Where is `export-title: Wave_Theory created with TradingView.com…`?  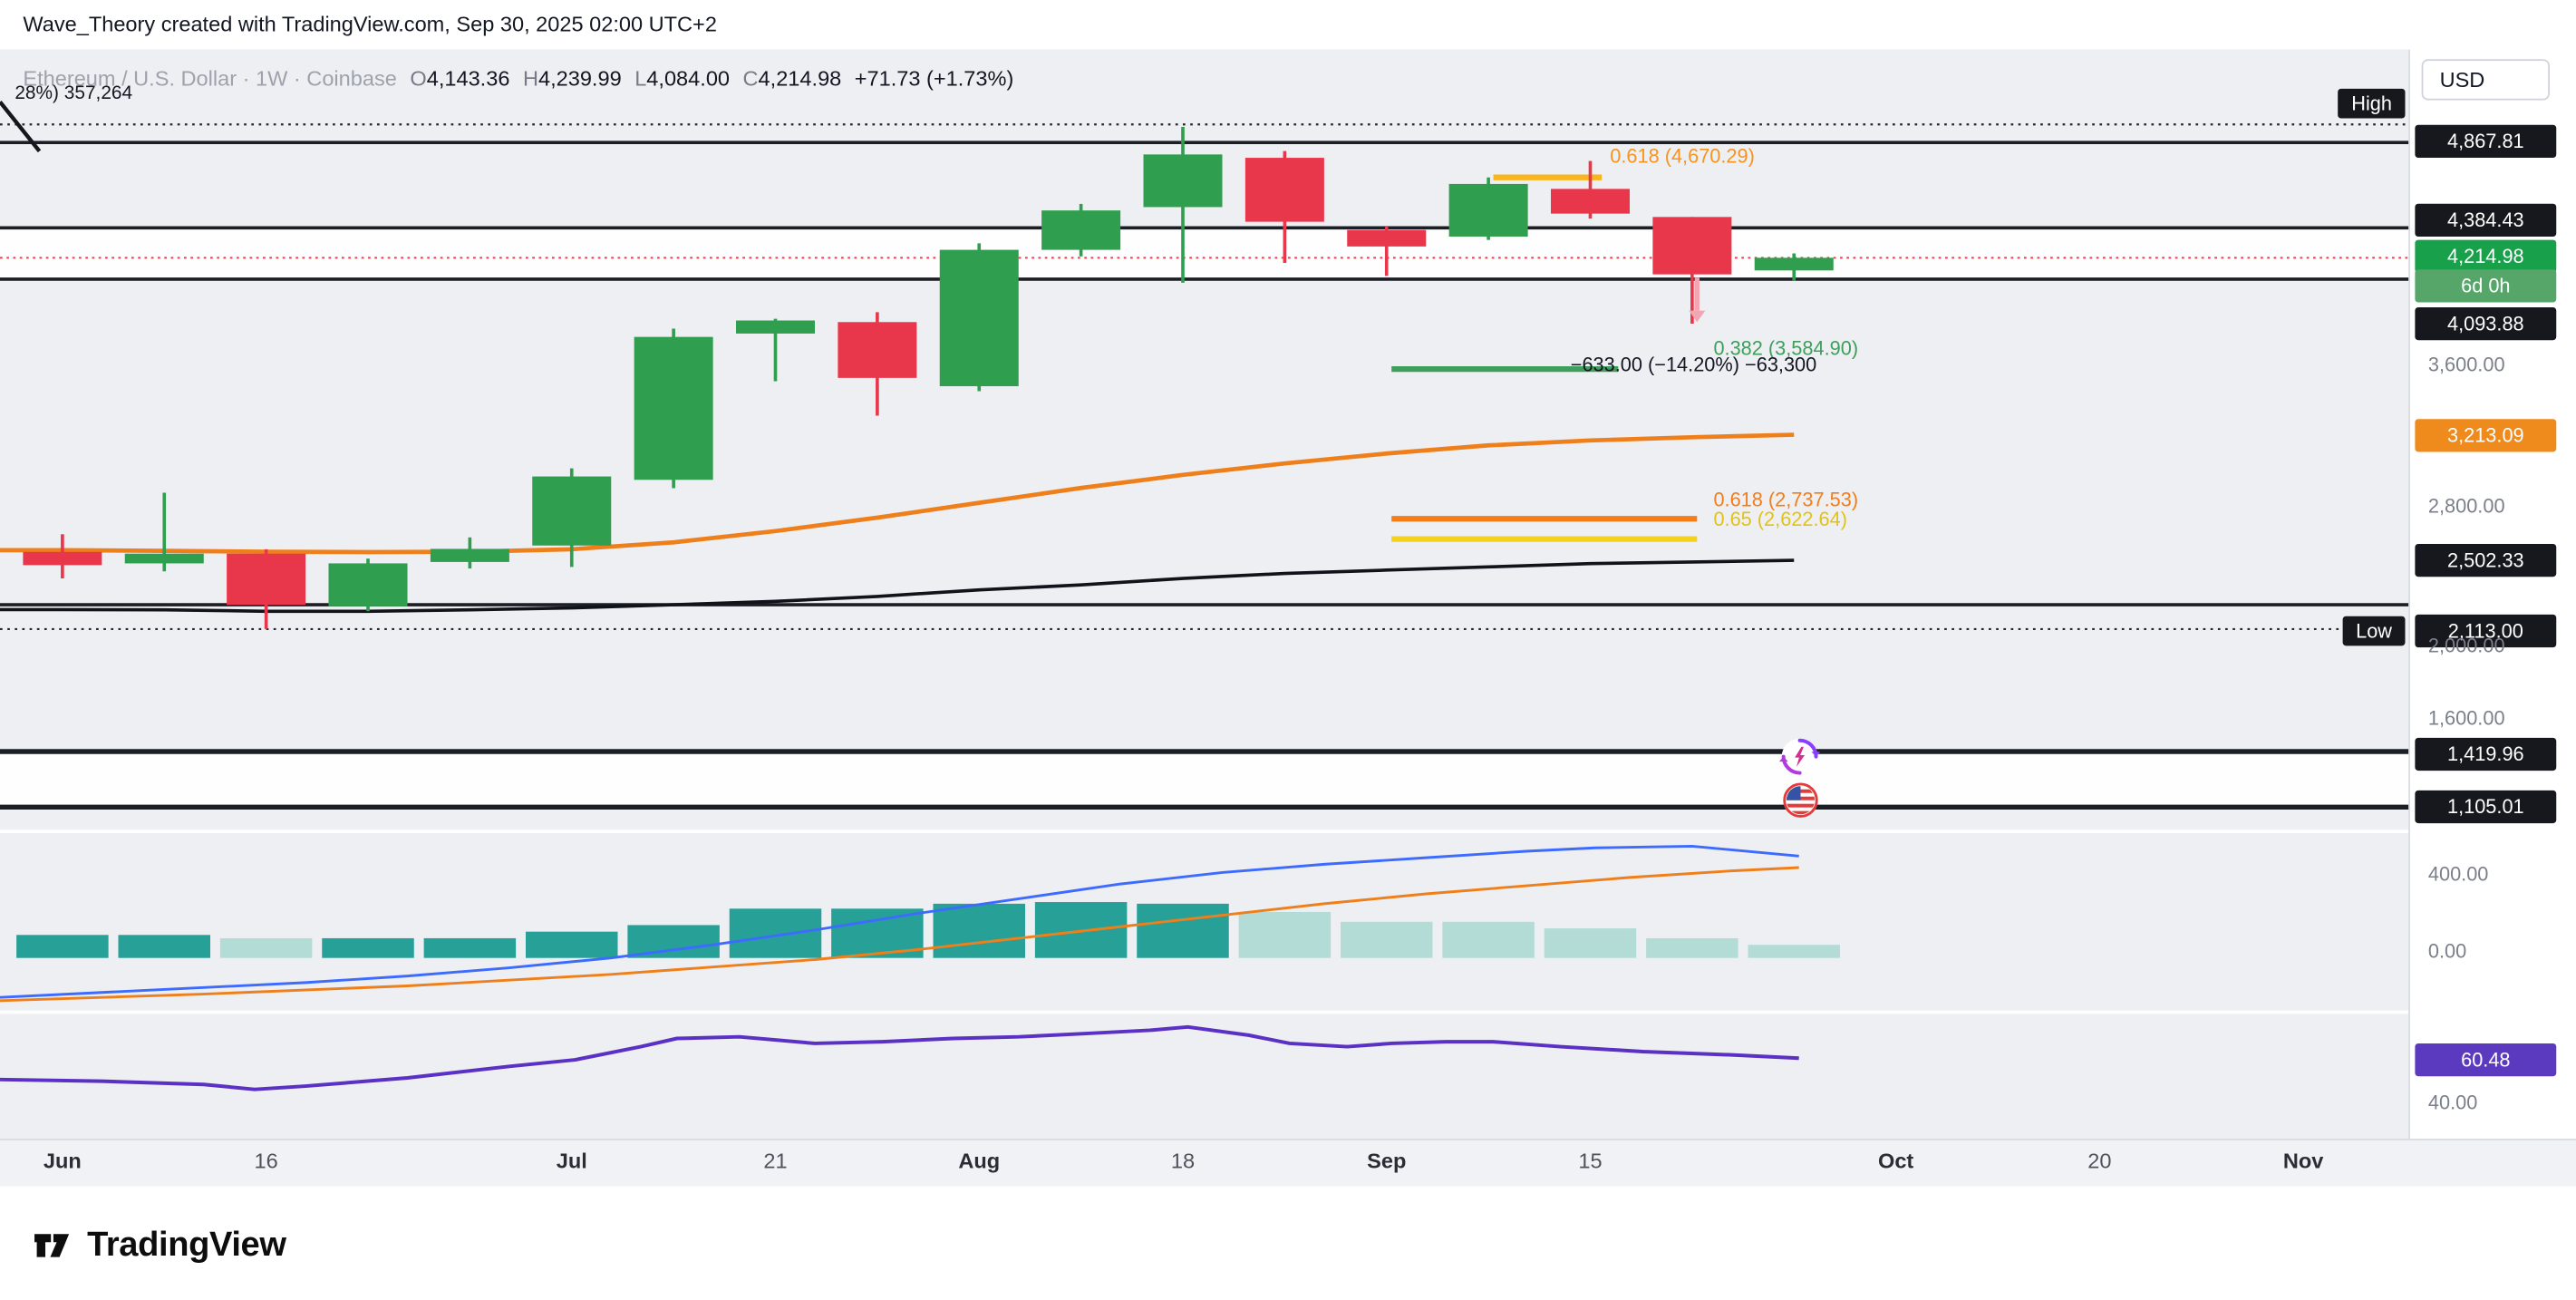
export-title: Wave_Theory created with TradingView.com… is located at coordinates (370, 23).